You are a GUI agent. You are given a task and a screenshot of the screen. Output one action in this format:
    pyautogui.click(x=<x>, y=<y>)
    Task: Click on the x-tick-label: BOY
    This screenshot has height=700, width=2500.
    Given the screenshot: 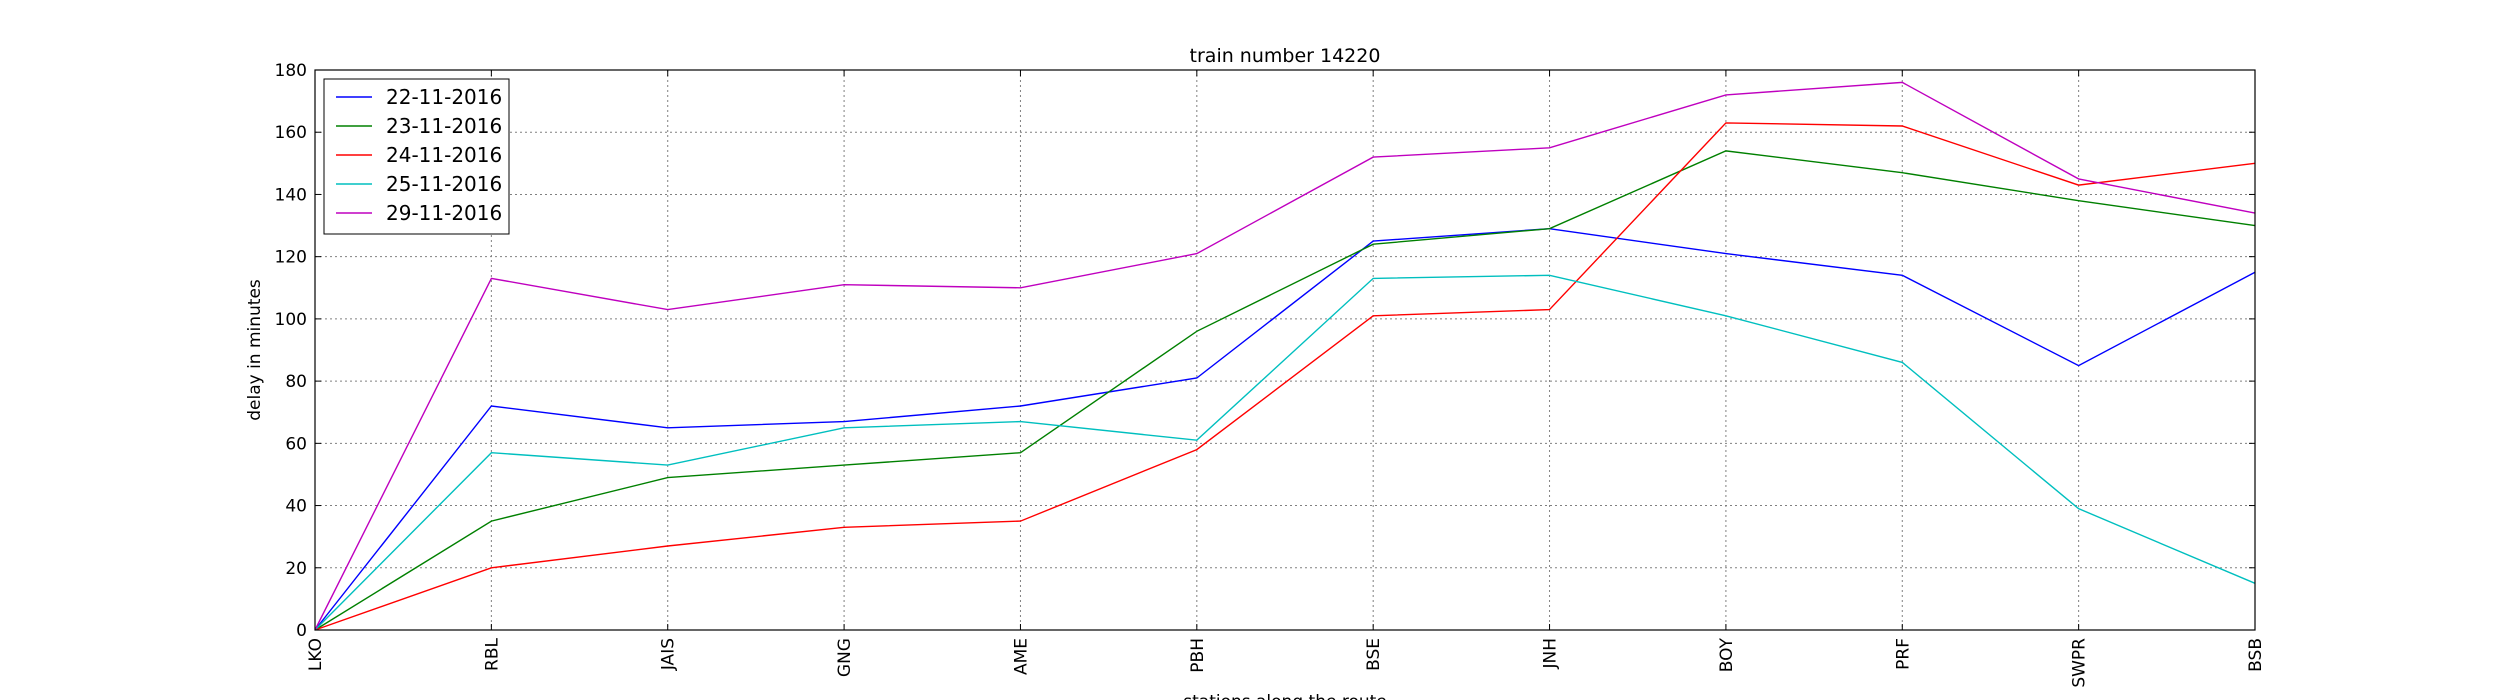 What is the action you would take?
    pyautogui.click(x=1727, y=654)
    